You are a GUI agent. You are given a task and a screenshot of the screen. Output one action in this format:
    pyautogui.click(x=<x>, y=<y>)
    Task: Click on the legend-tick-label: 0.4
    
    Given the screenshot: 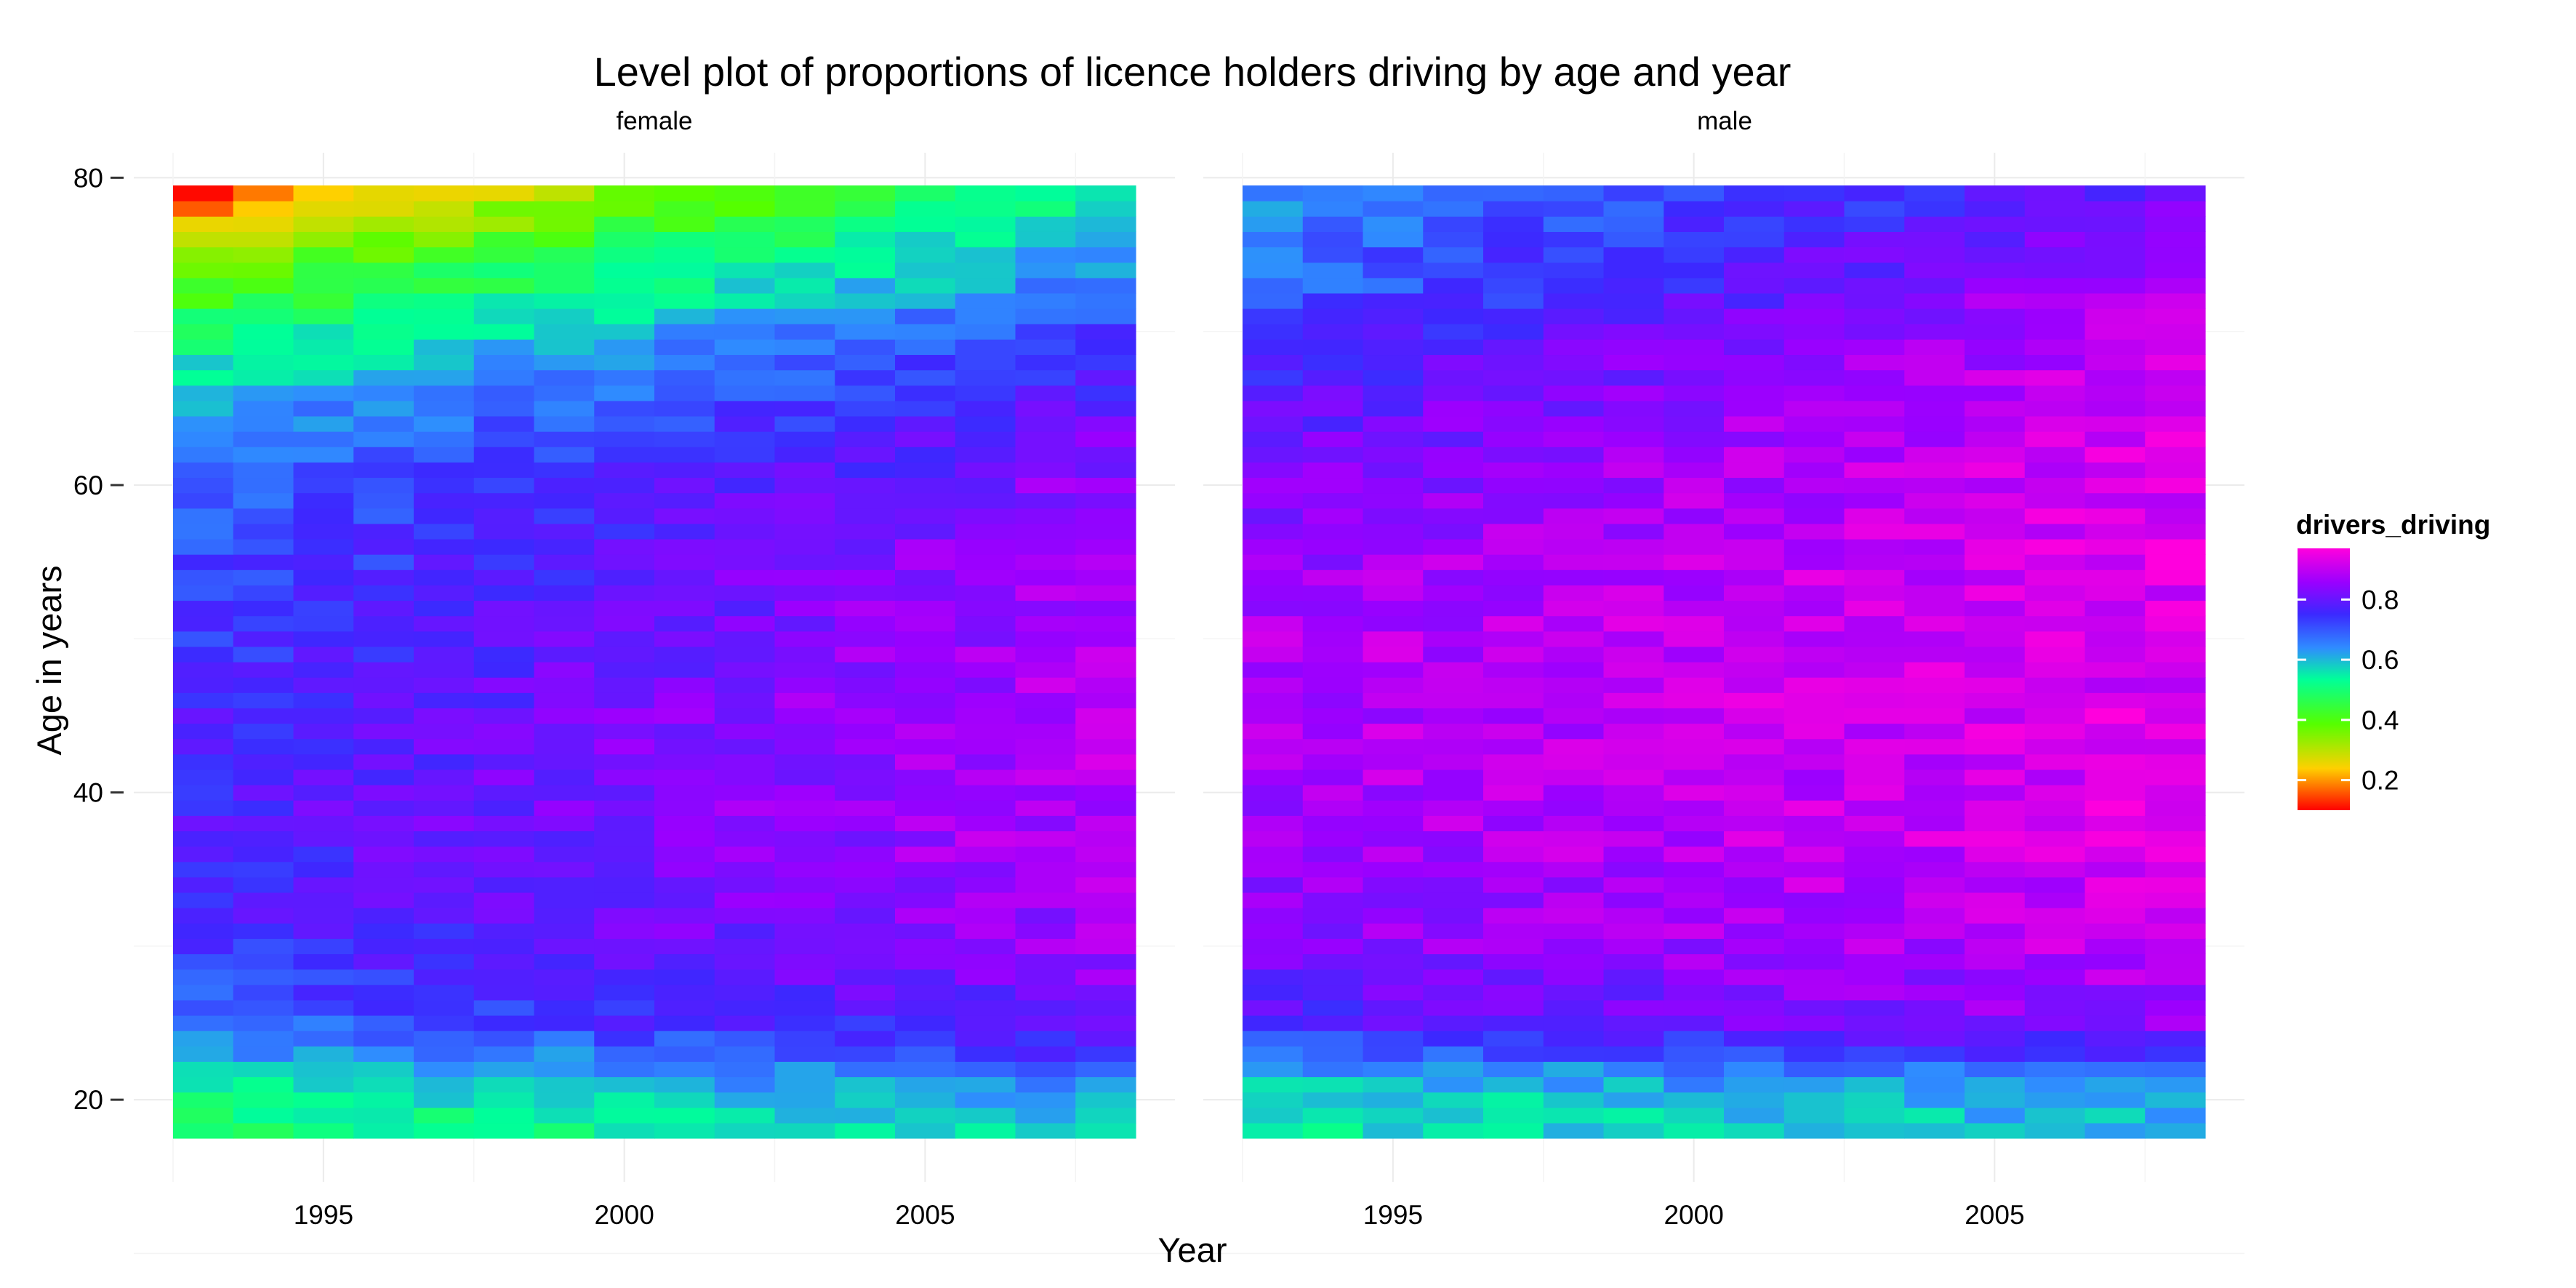 What is the action you would take?
    pyautogui.click(x=2380, y=720)
    